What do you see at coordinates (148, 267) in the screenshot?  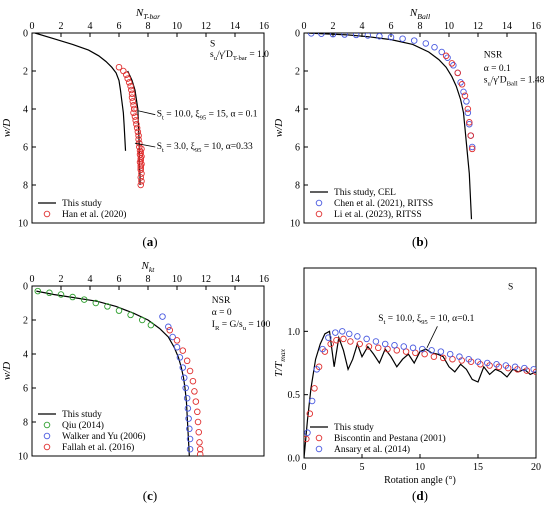 I see `x-axis-label: Nkt​` at bounding box center [148, 267].